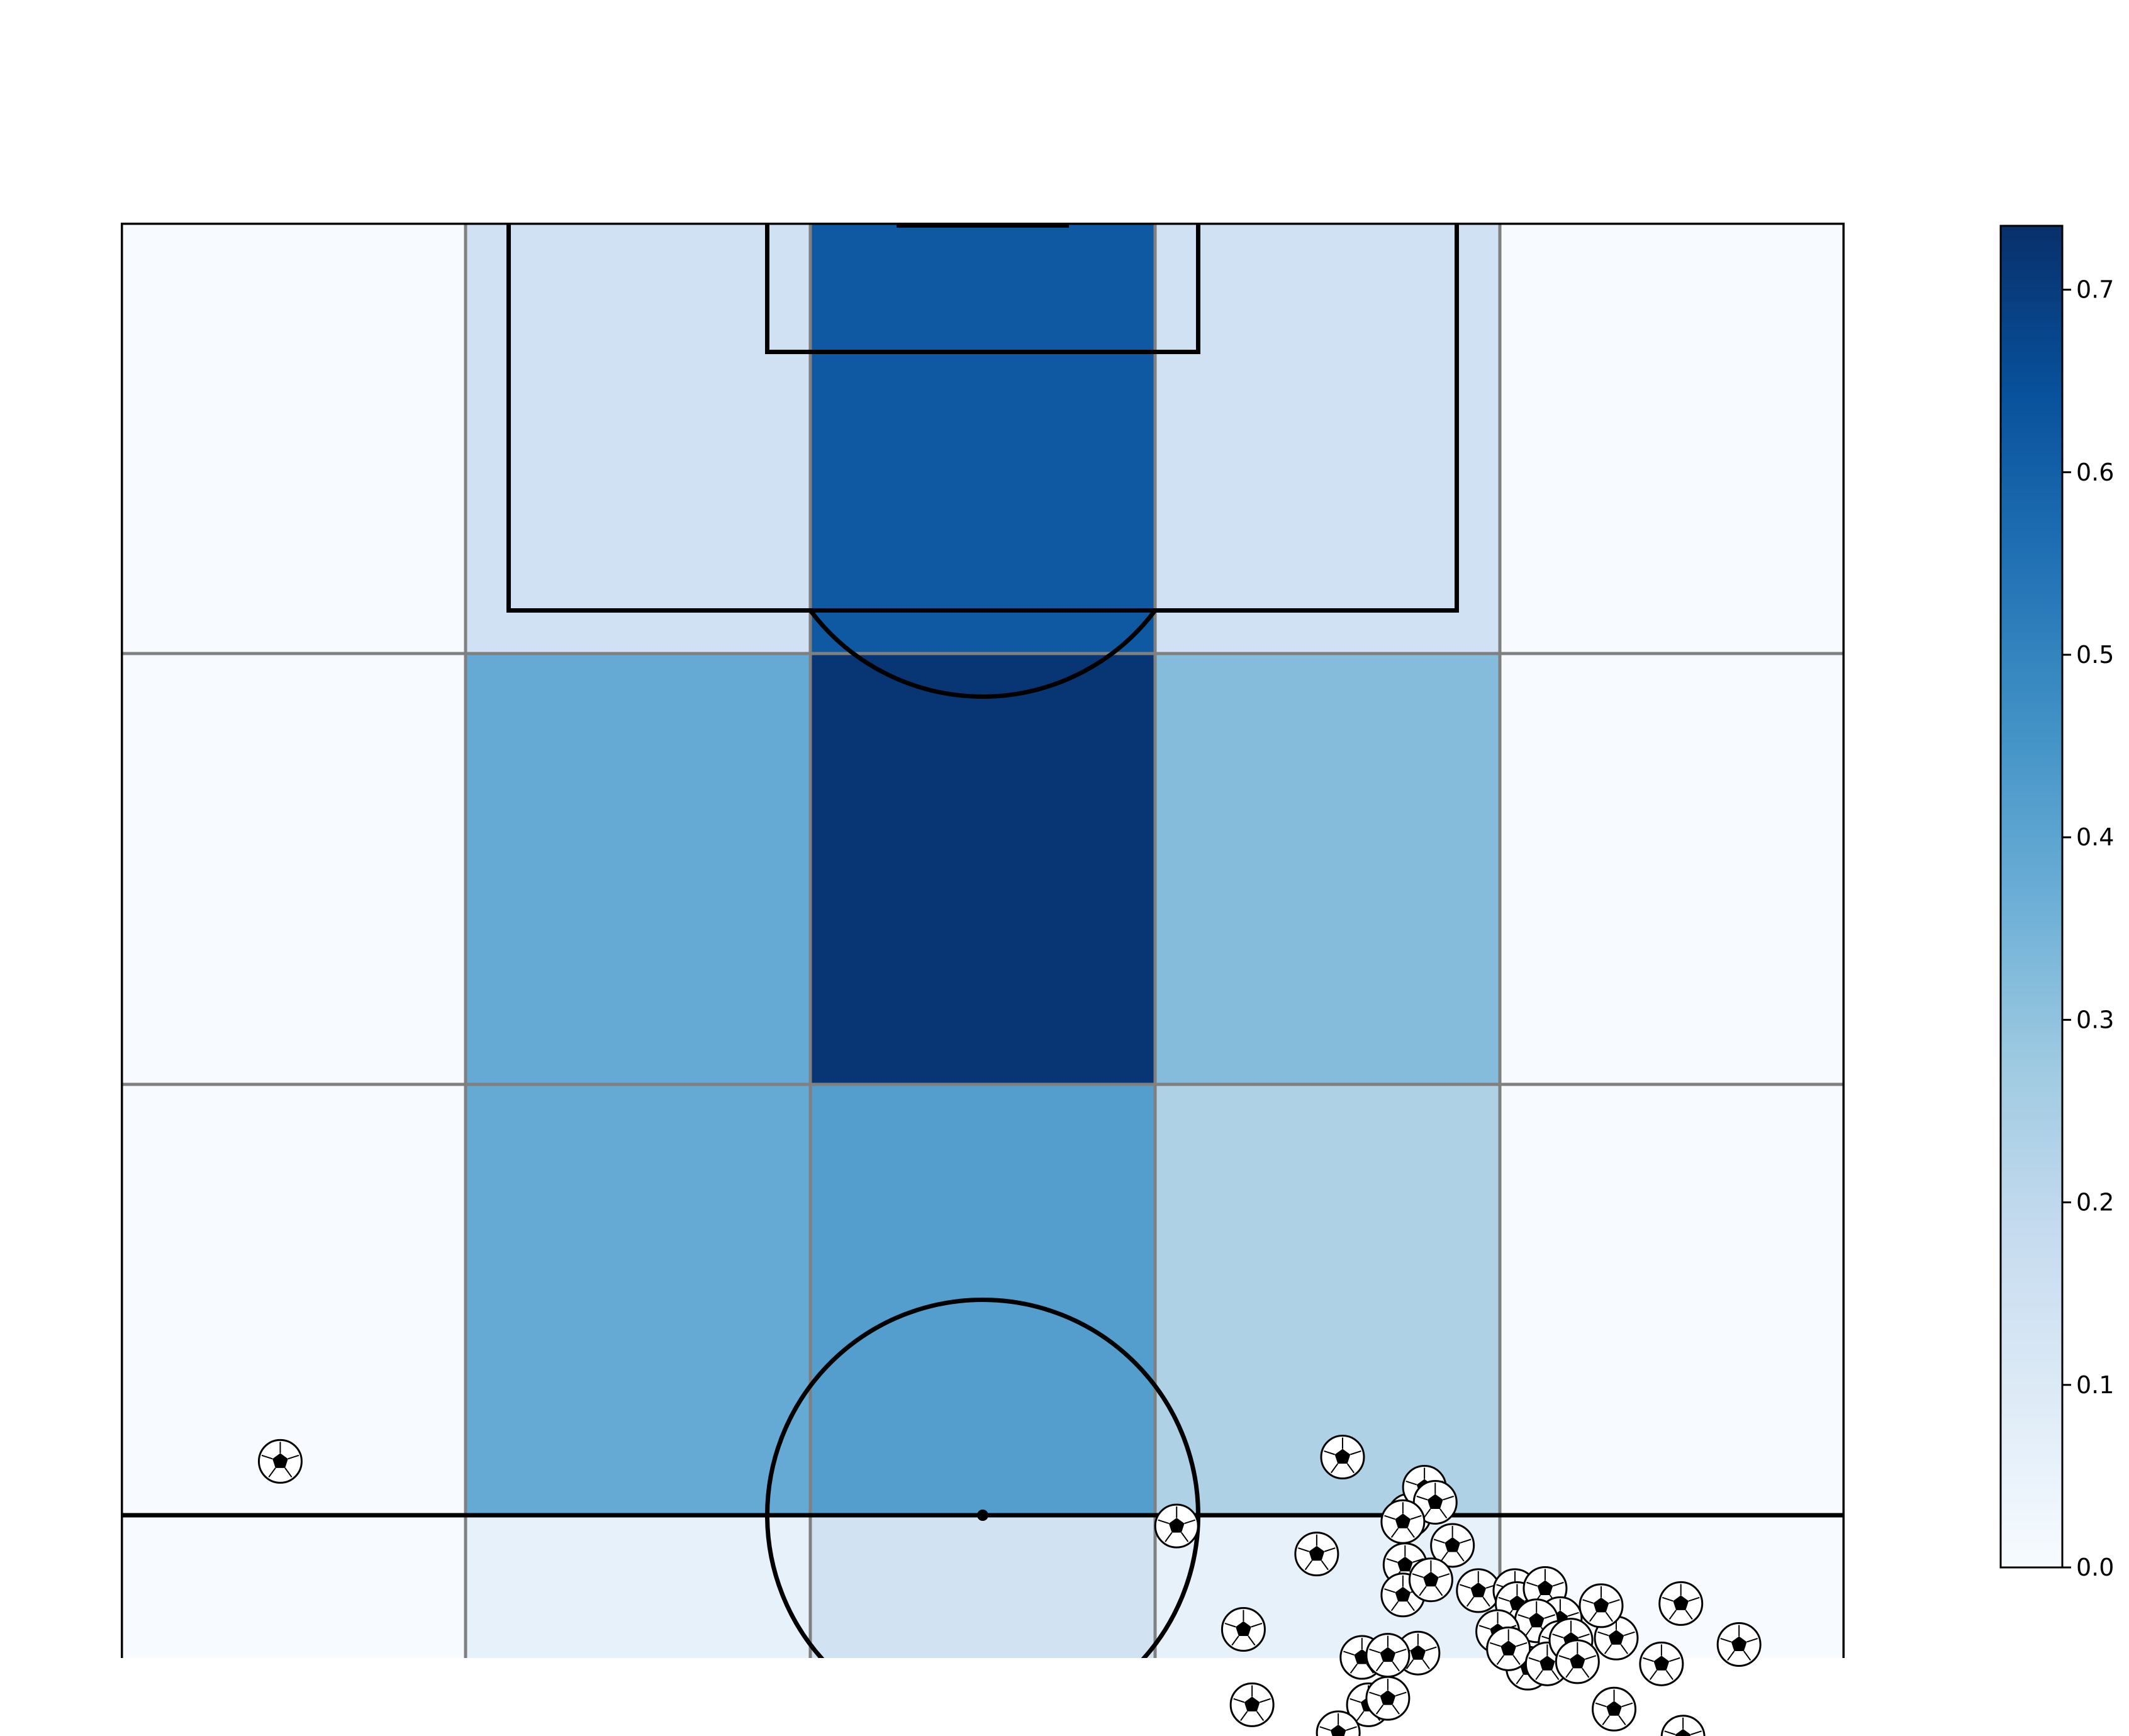 The image size is (2129, 1736). What do you see at coordinates (2095, 1202) in the screenshot?
I see `colorbar-tick-label: 0.2` at bounding box center [2095, 1202].